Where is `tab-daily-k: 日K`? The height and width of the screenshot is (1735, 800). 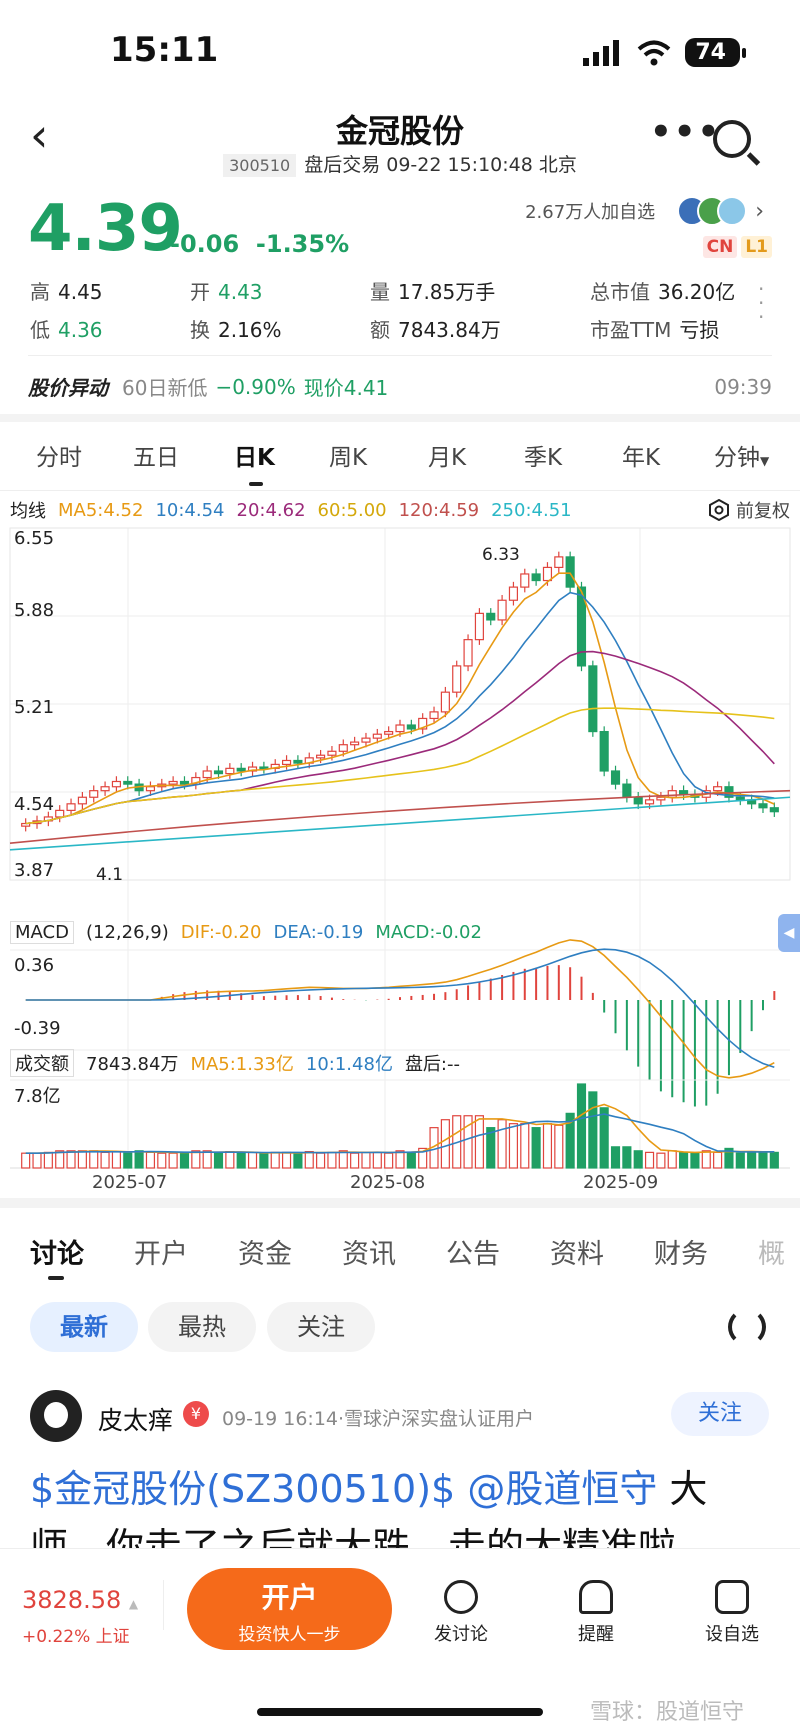
tab-daily-k: 日K is located at coordinates (254, 458).